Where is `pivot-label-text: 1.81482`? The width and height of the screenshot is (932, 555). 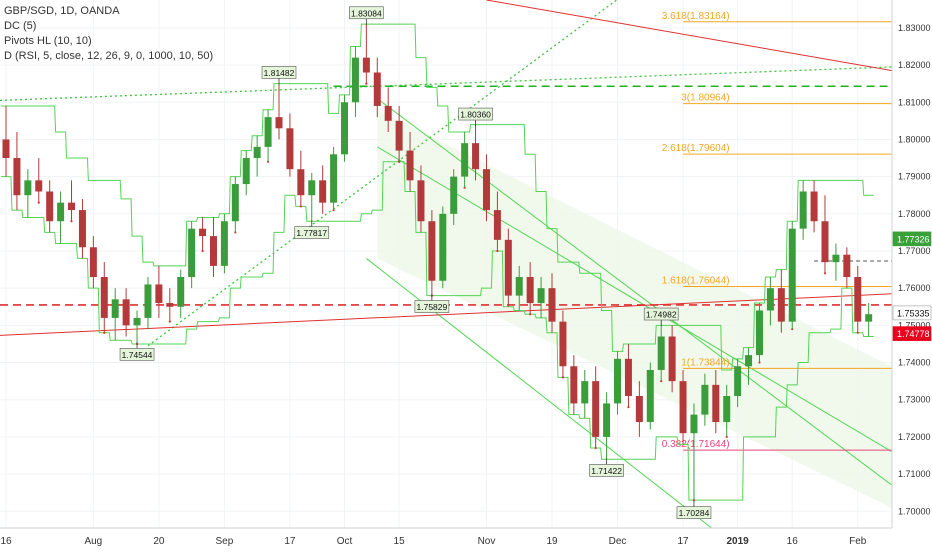
pivot-label-text: 1.81482 is located at coordinates (279, 73).